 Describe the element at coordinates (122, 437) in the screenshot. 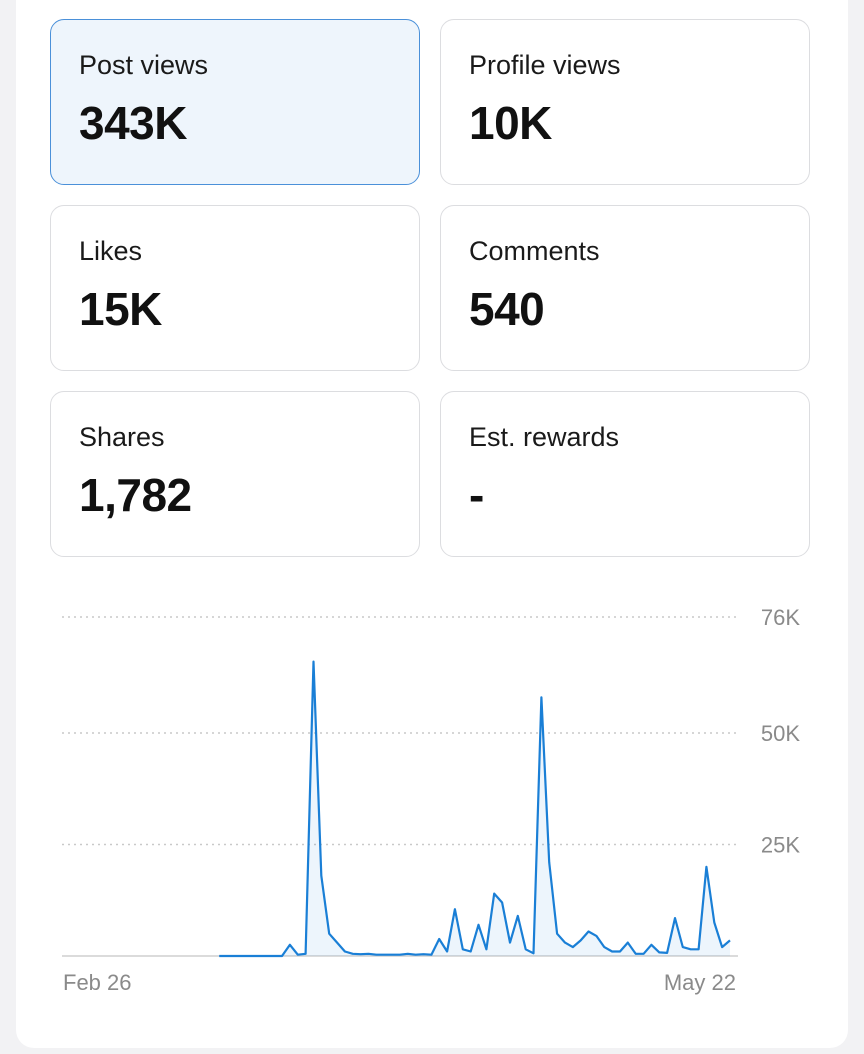

I see `stat-label: Shares` at that location.